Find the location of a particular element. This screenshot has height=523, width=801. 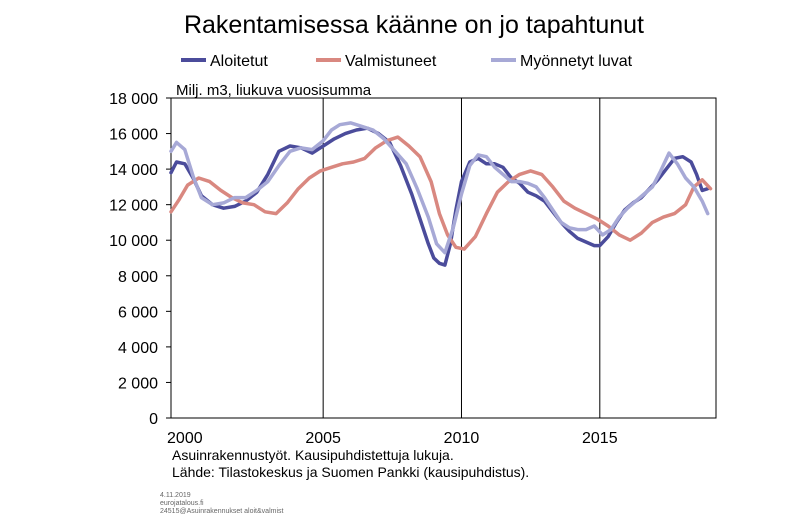

x-tick-label: 2005 is located at coordinates (323, 438).